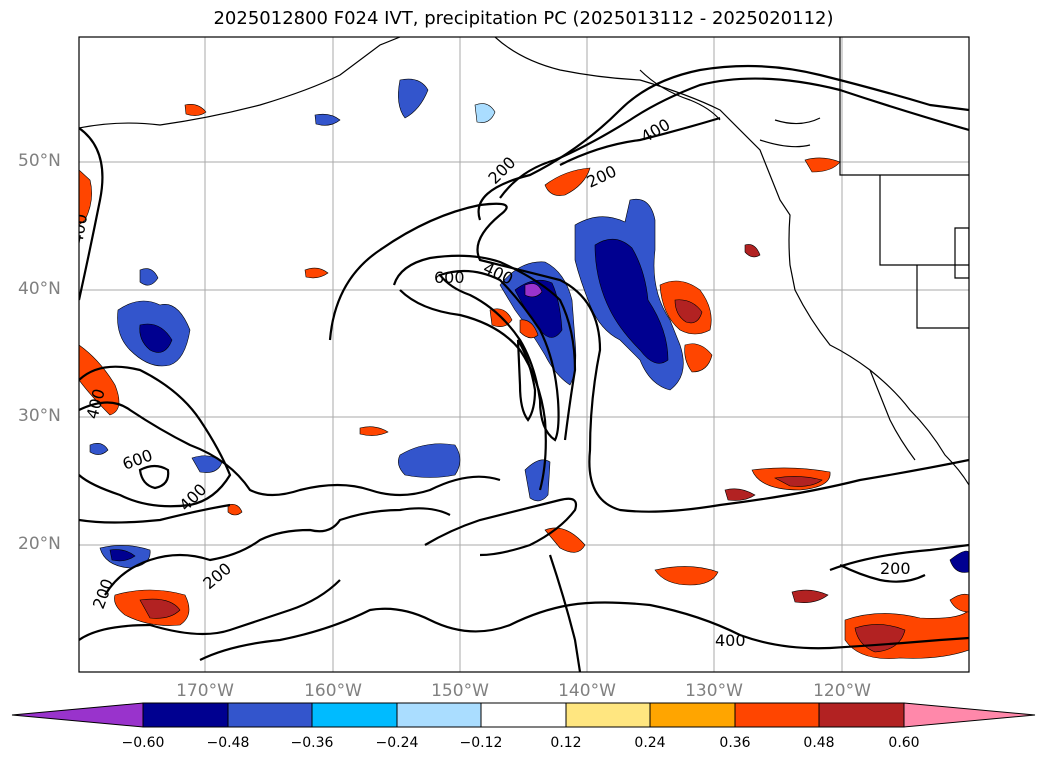 The width and height of the screenshot is (1047, 765). Describe the element at coordinates (143, 743) in the screenshot. I see `colorbar-tick-label: −0.60` at that location.